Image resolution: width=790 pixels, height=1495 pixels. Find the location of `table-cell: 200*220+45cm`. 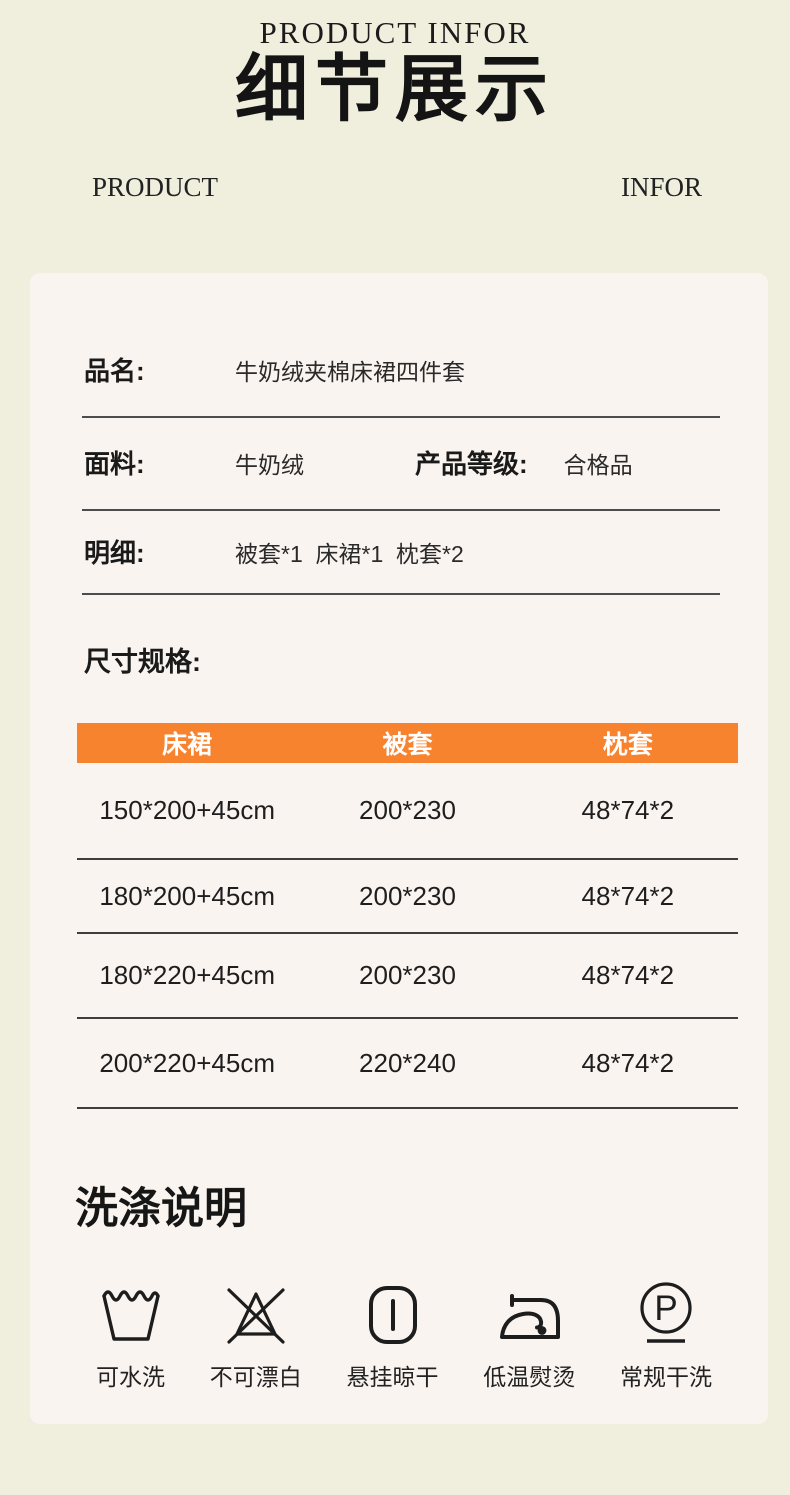

table-cell: 200*220+45cm is located at coordinates (187, 1062).